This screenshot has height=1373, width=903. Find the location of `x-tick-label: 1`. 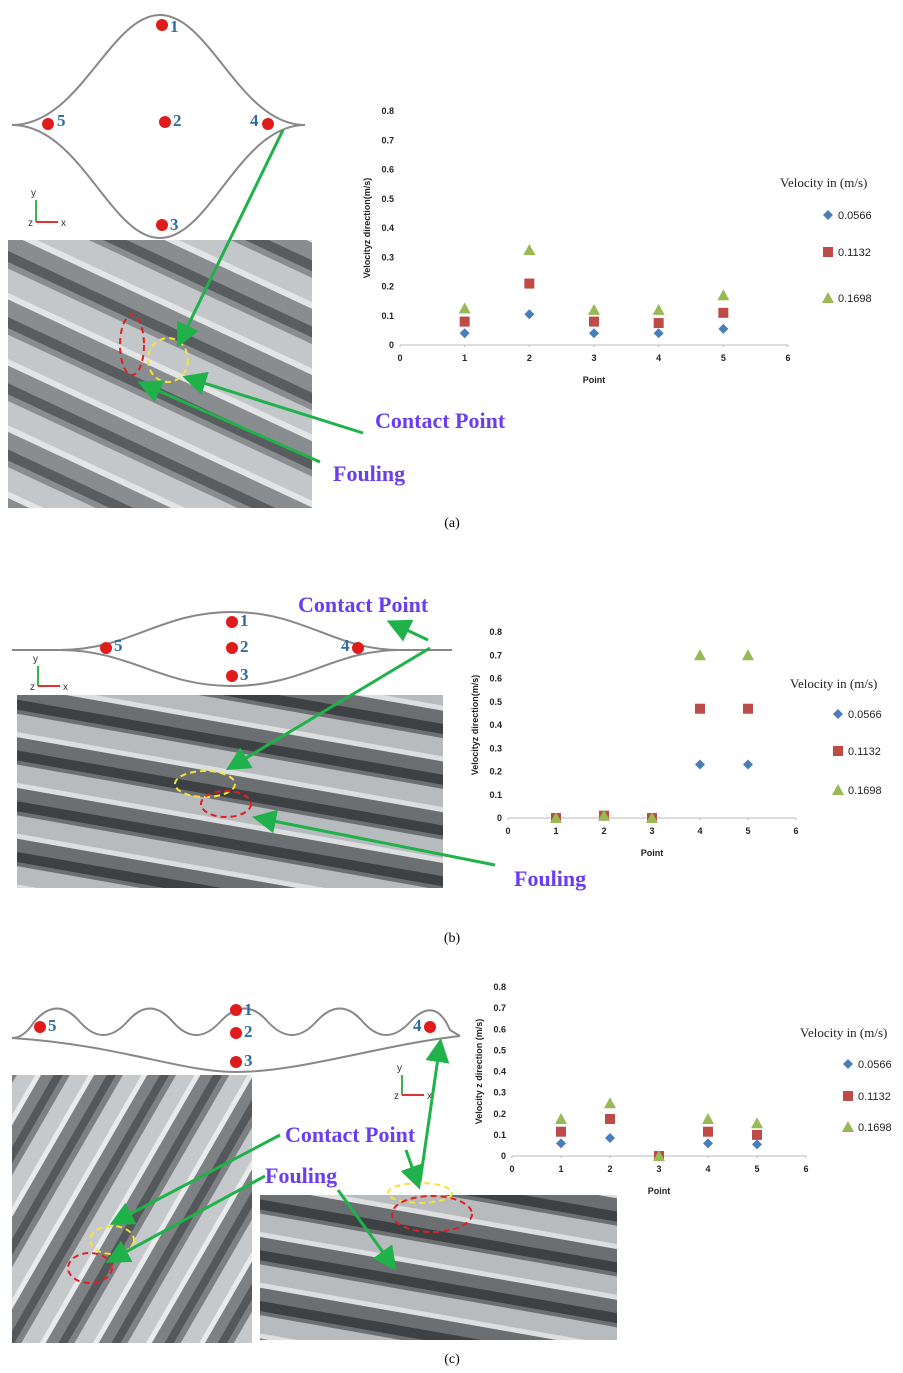

x-tick-label: 1 is located at coordinates (555, 831).